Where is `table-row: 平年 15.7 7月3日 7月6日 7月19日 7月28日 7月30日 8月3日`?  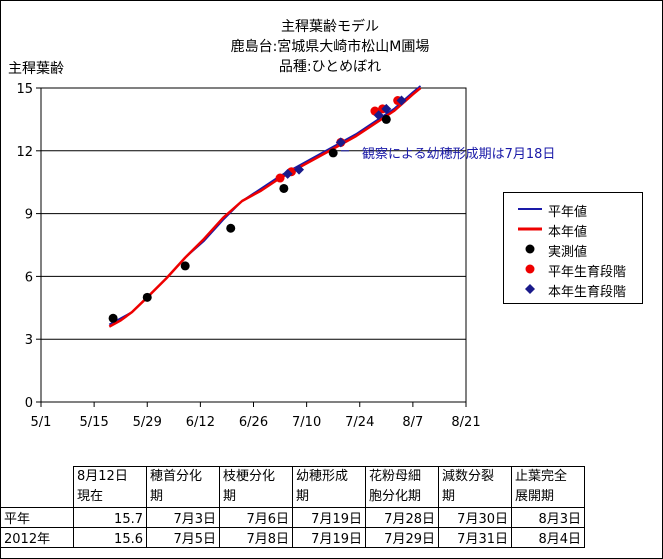
table-row: 平年 15.7 7月3日 7月6日 7月19日 7月28日 7月30日 8月3日 is located at coordinates (292, 517).